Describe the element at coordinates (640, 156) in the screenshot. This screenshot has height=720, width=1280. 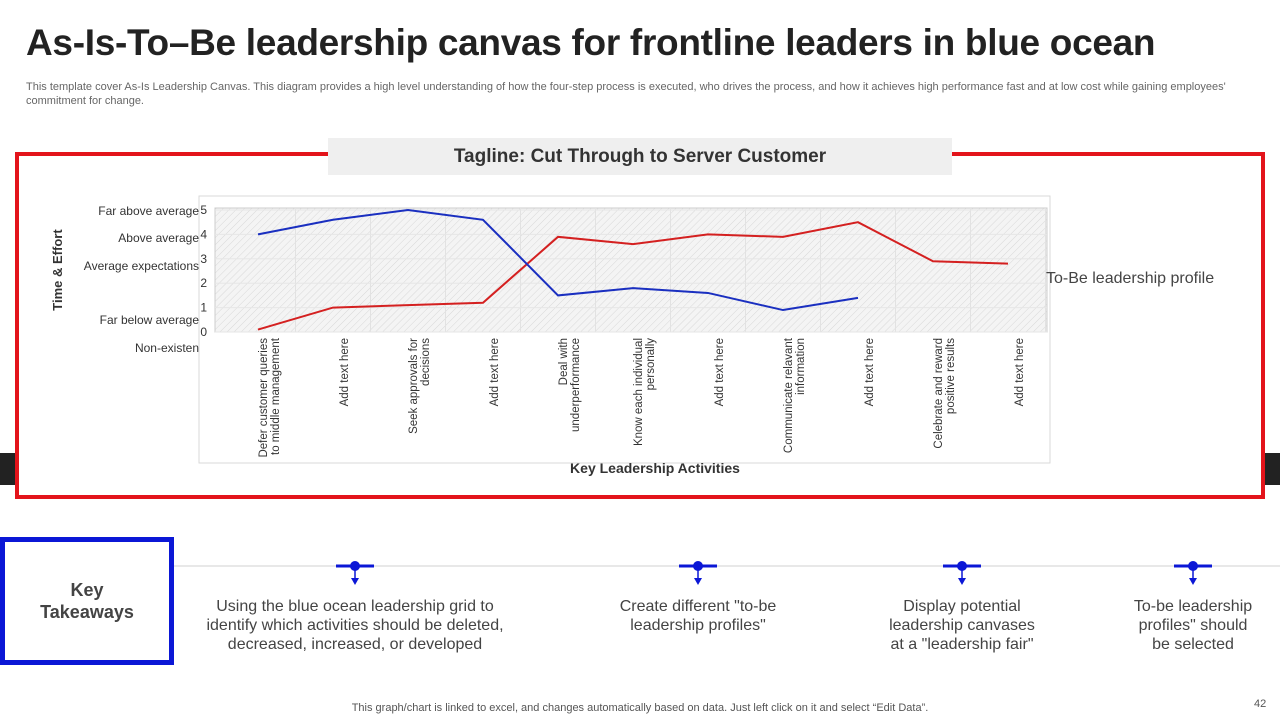
I see `tagline: Tagline: Cut Through to Server Customer` at that location.